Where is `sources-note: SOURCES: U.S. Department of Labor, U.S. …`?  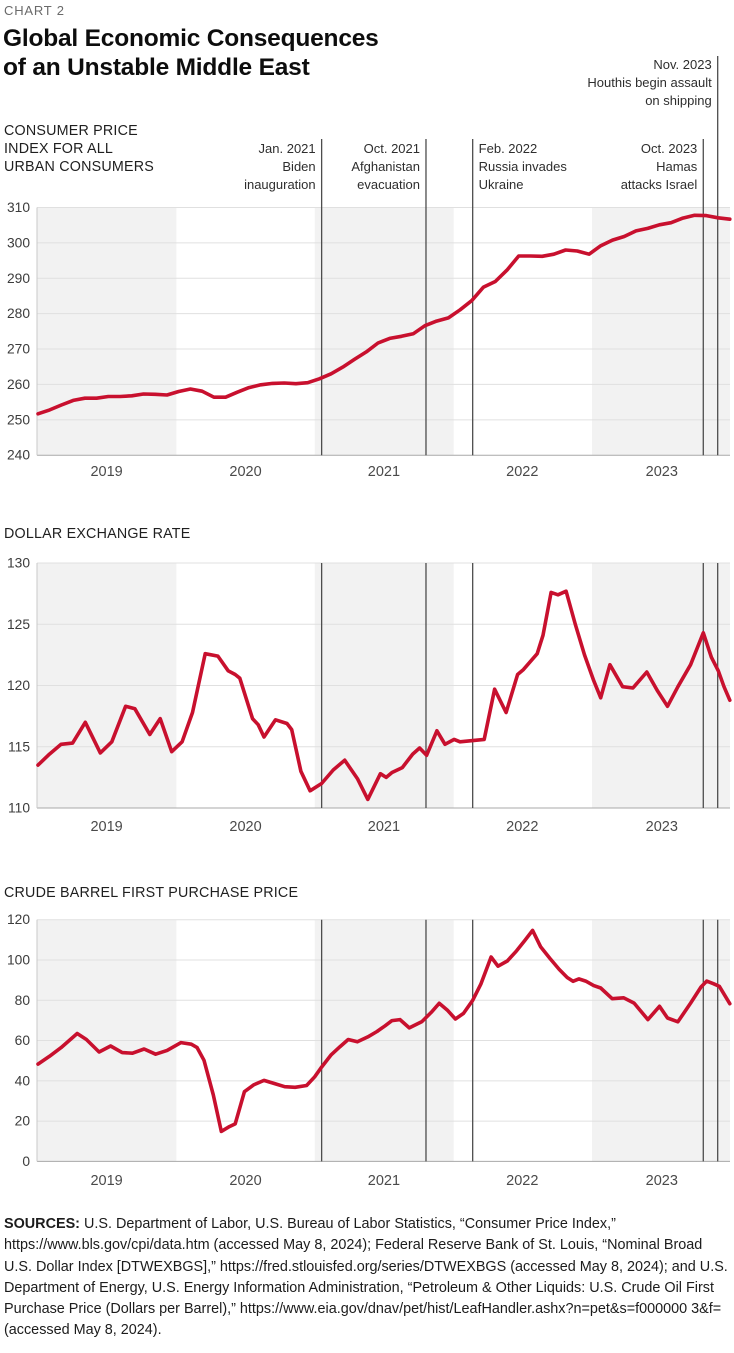
sources-note: SOURCES: U.S. Department of Labor, U.S. … is located at coordinates (367, 1278).